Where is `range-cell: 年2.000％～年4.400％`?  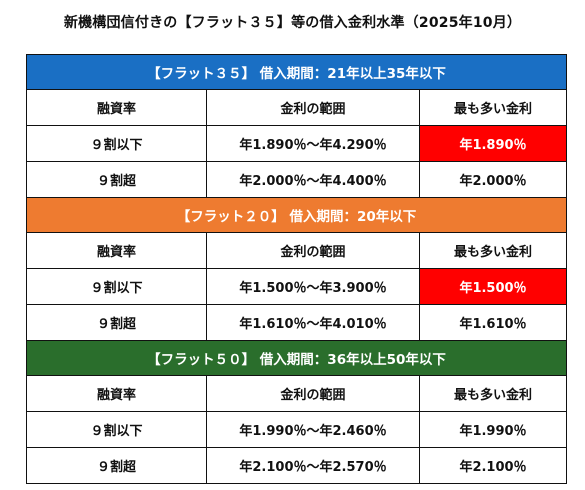 range-cell: 年2.000％～年4.400％ is located at coordinates (313, 179).